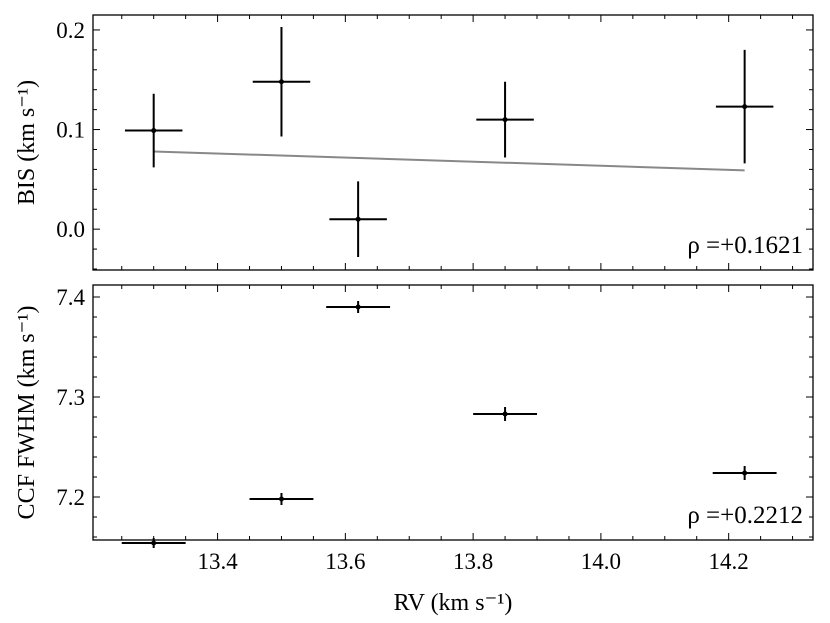  What do you see at coordinates (453, 603) in the screenshot?
I see `x-axis-label: RV (km s⁻¹)` at bounding box center [453, 603].